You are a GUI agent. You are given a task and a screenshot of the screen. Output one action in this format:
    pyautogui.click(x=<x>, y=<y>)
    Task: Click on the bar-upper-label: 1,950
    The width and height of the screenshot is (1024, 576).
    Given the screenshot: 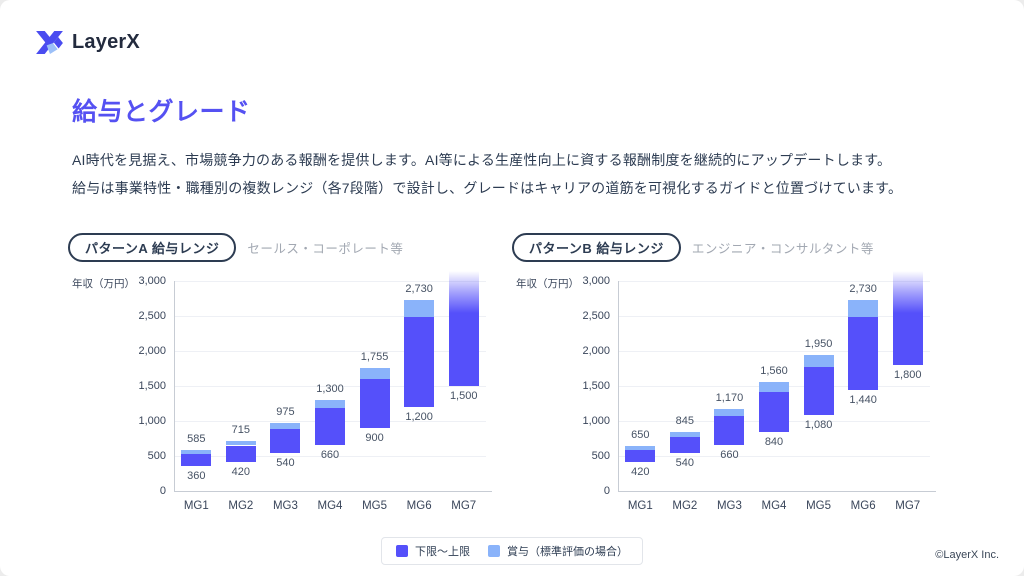 What is the action you would take?
    pyautogui.click(x=818, y=343)
    